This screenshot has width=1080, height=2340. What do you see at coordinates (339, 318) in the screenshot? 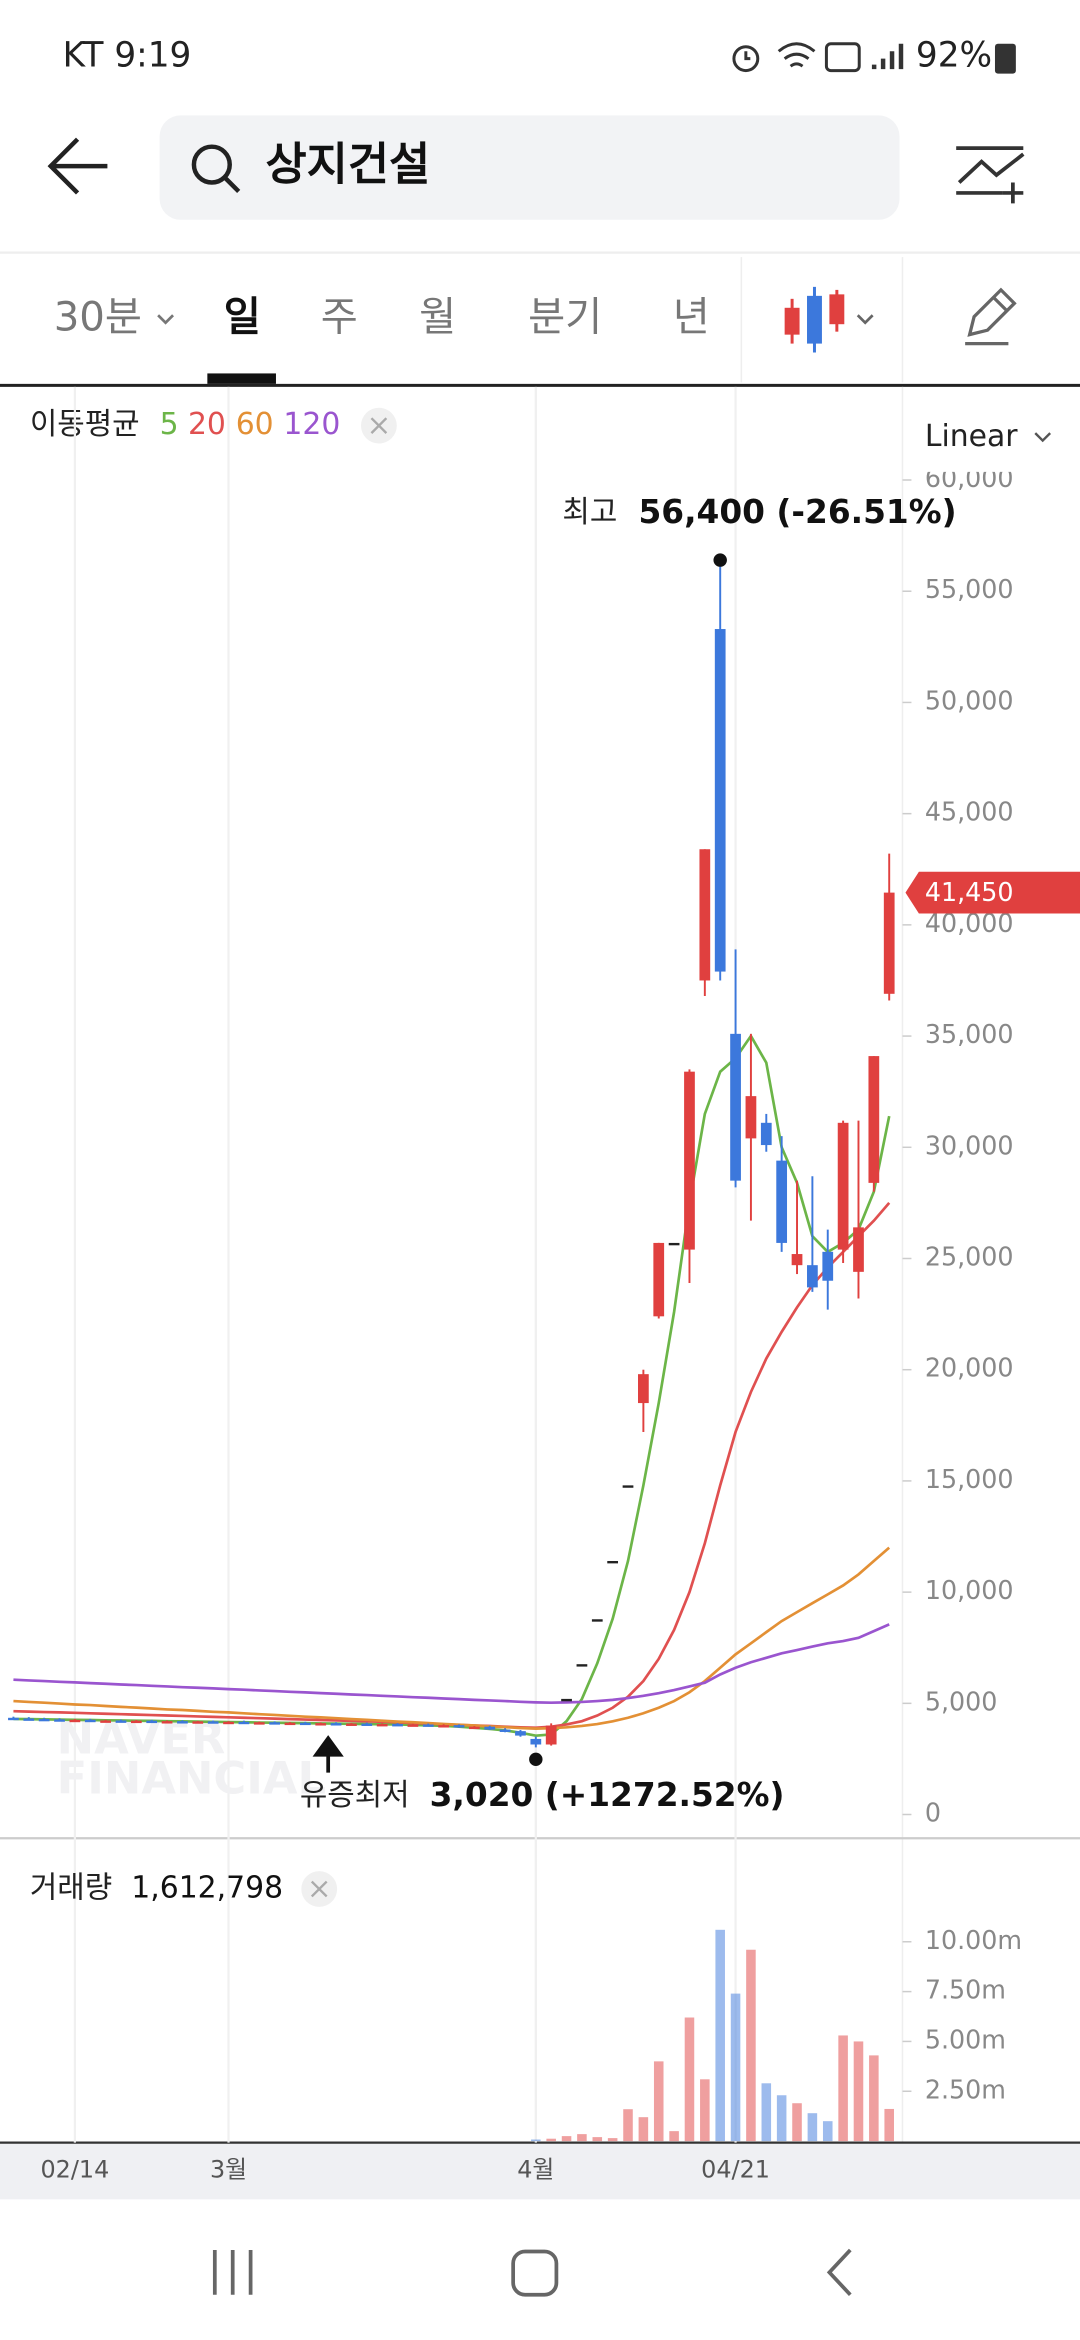
I see `period-tab: 주` at bounding box center [339, 318].